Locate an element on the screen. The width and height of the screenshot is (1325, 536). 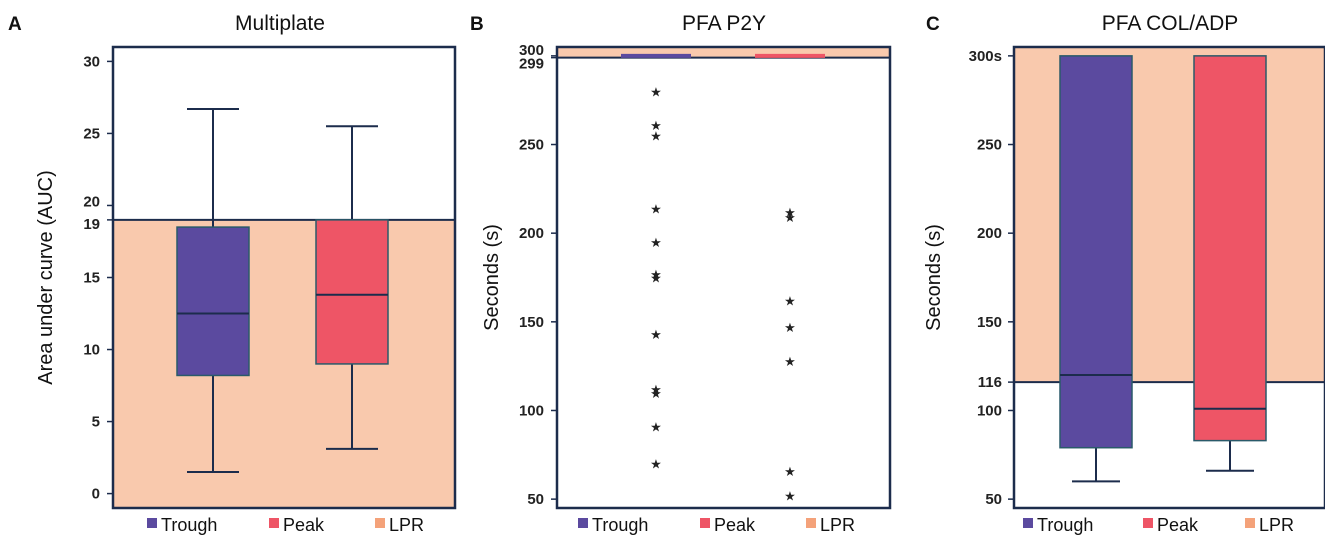
y-tick-label: 116 is located at coordinates (990, 382).